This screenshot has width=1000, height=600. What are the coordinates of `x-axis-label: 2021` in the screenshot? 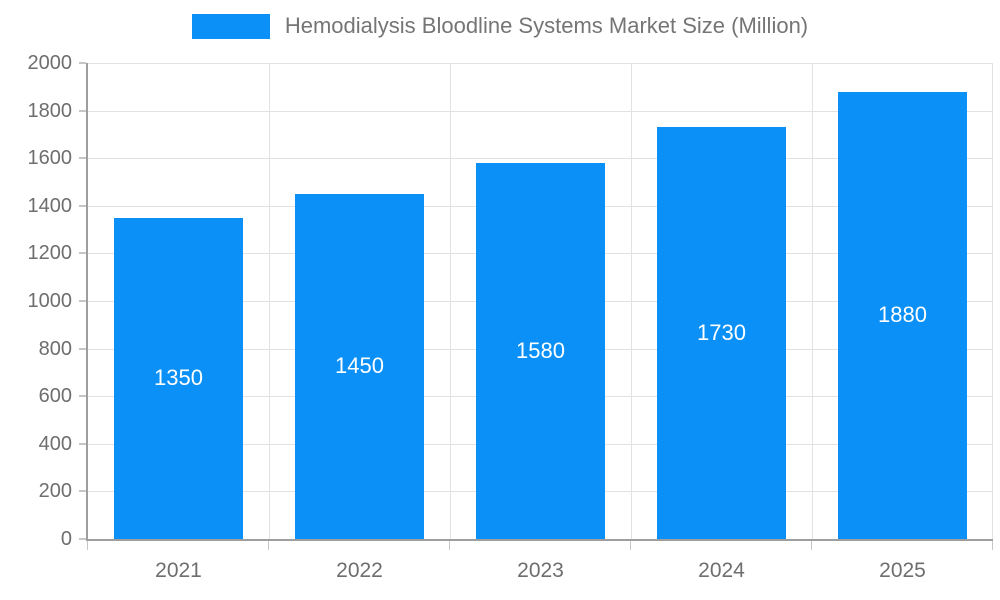 It's located at (178, 570).